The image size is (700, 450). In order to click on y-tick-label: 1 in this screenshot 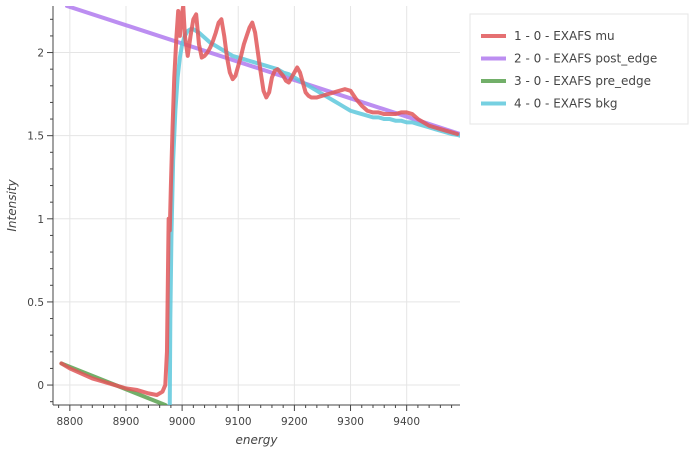, I will do `click(40, 220)`.